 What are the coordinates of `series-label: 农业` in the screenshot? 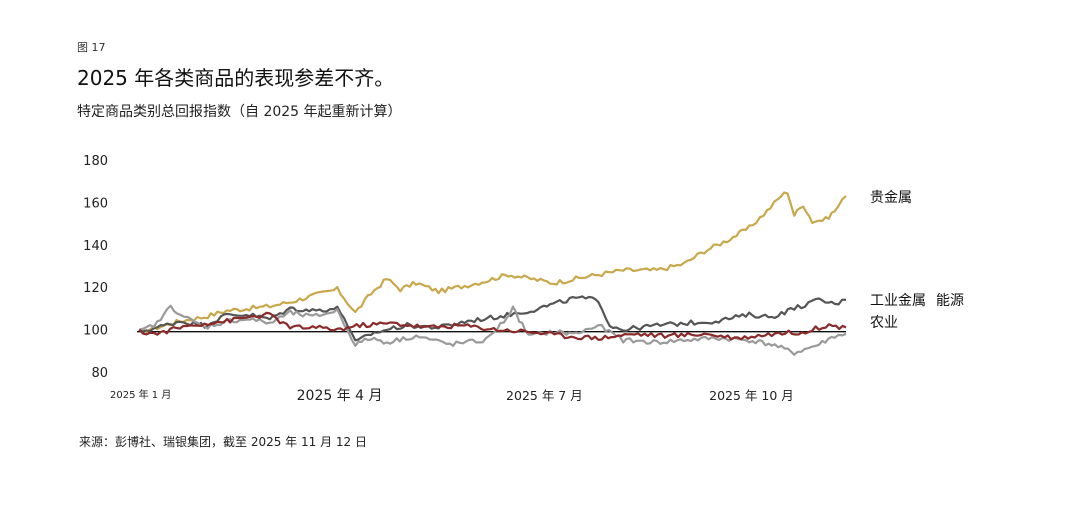 It's located at (884, 323).